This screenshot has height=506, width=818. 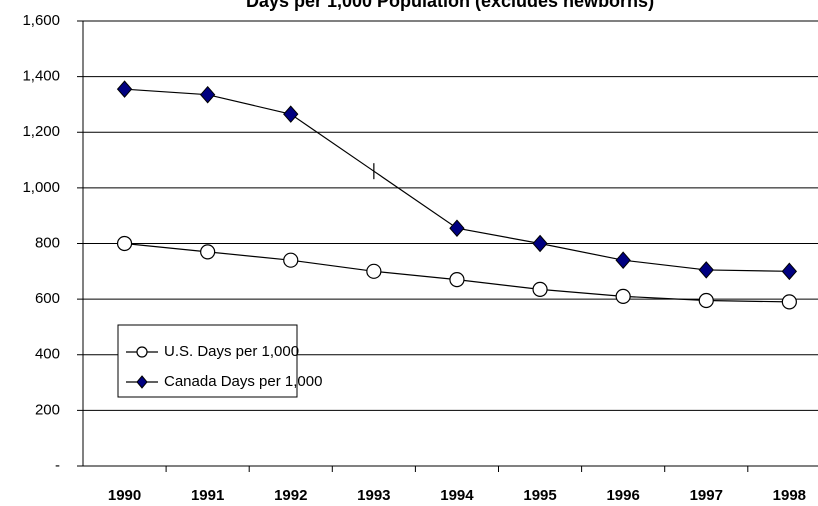 I want to click on x-tick-label: 1995, so click(x=539, y=495).